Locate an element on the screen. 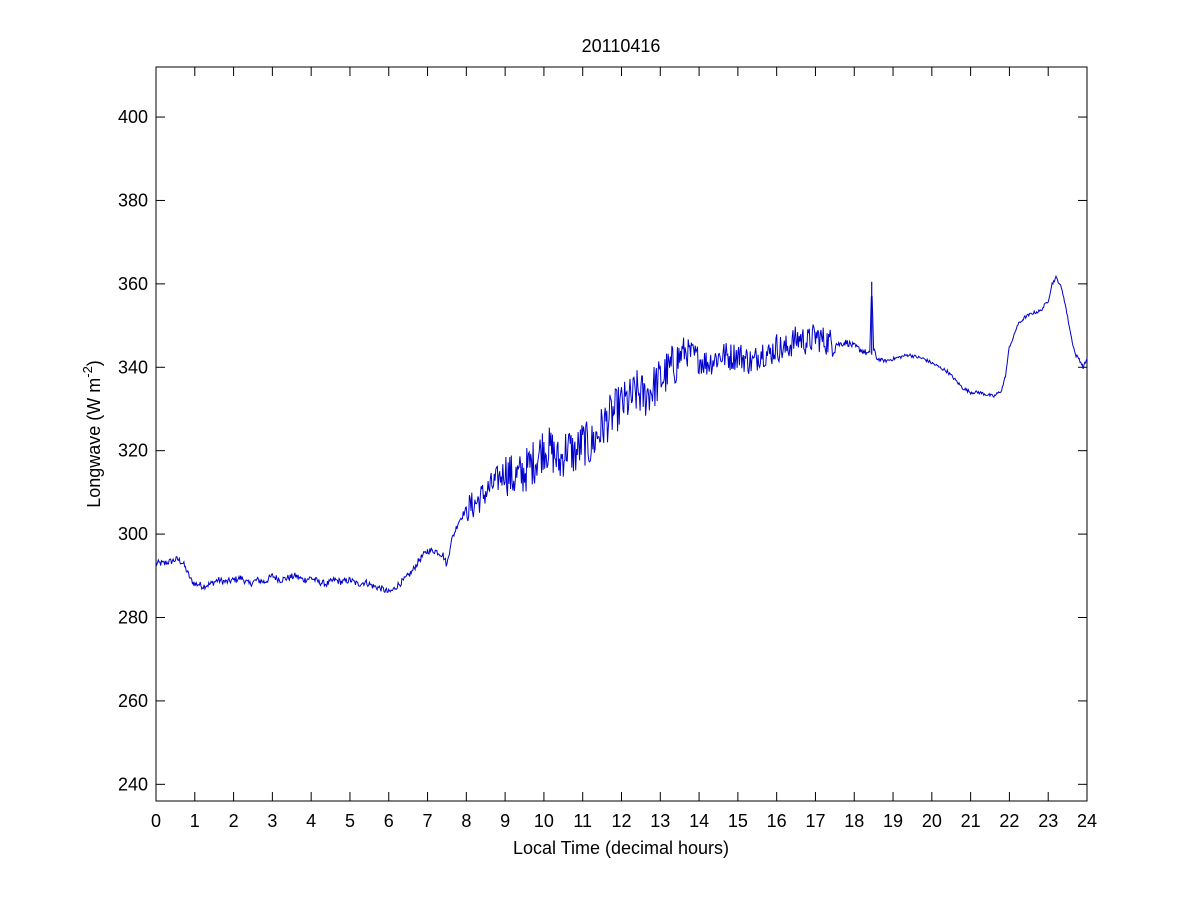  x-tick-label: 20 is located at coordinates (932, 821).